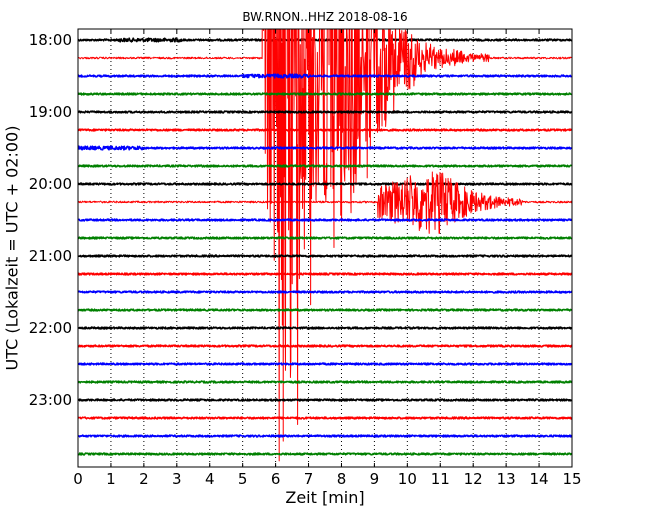  I want to click on trace-1930, so click(325, 148).